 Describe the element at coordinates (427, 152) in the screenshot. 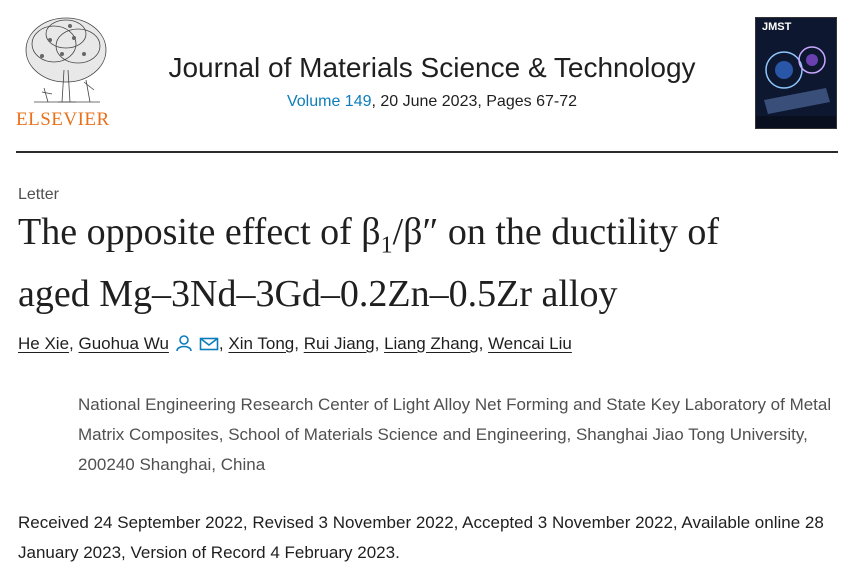

I see `header-divider` at that location.